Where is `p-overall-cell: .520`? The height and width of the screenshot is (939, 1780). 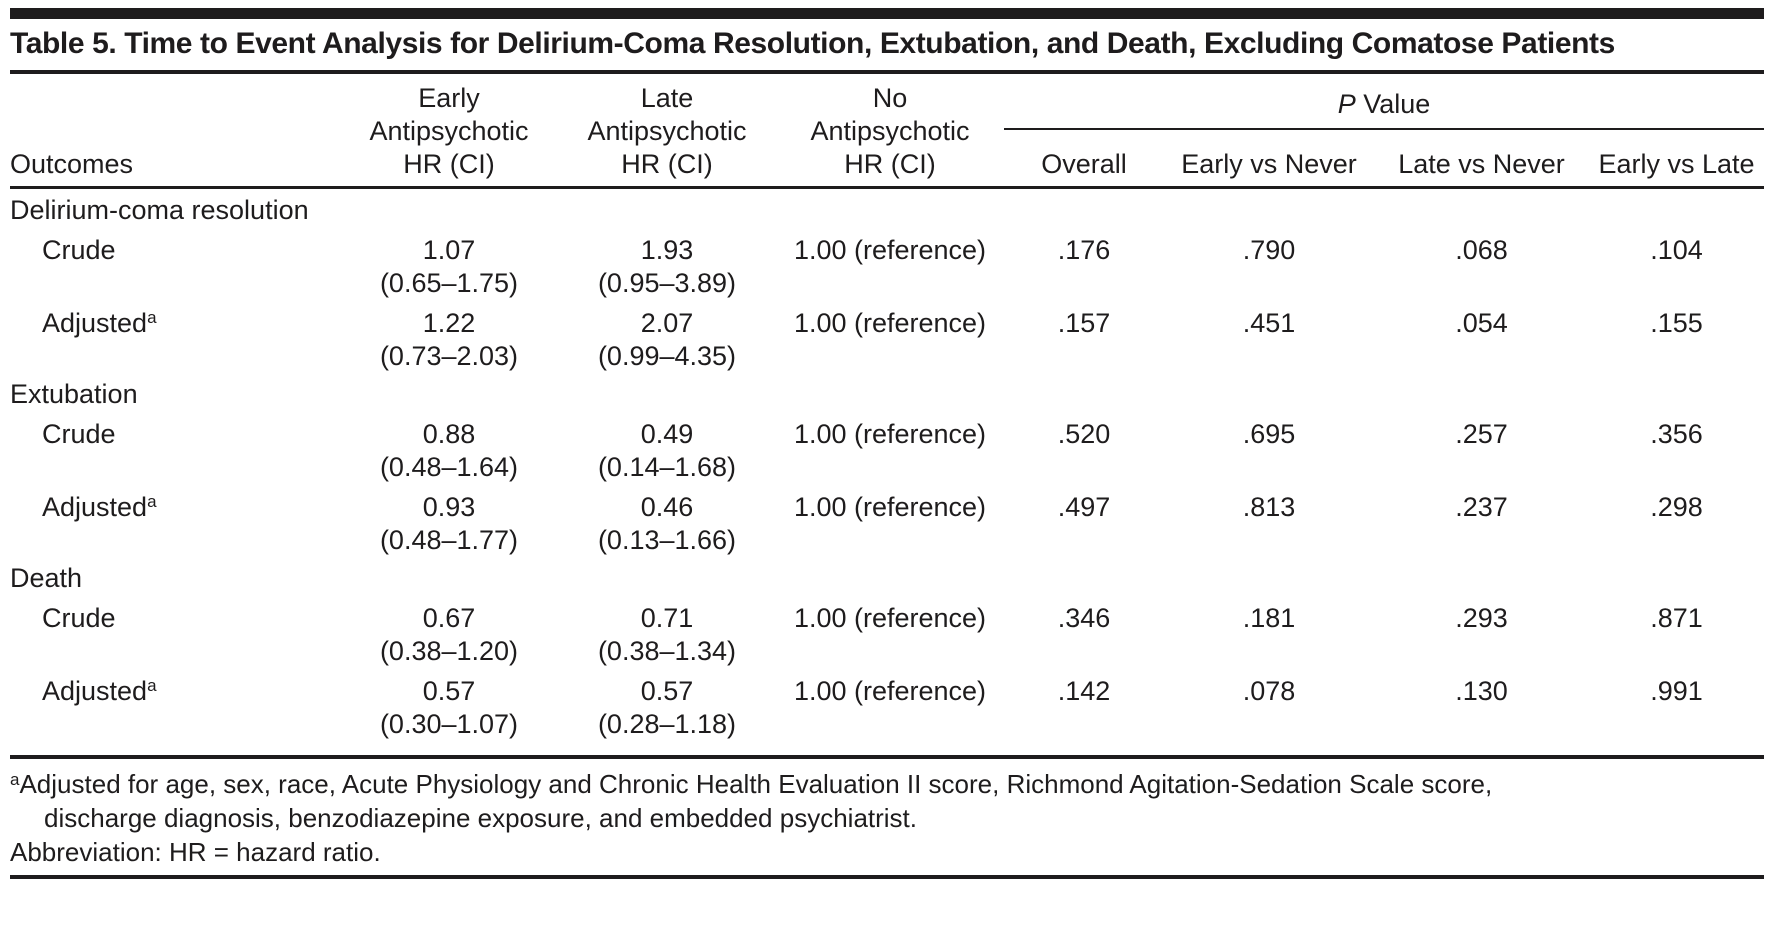
p-overall-cell: .520 is located at coordinates (1084, 434).